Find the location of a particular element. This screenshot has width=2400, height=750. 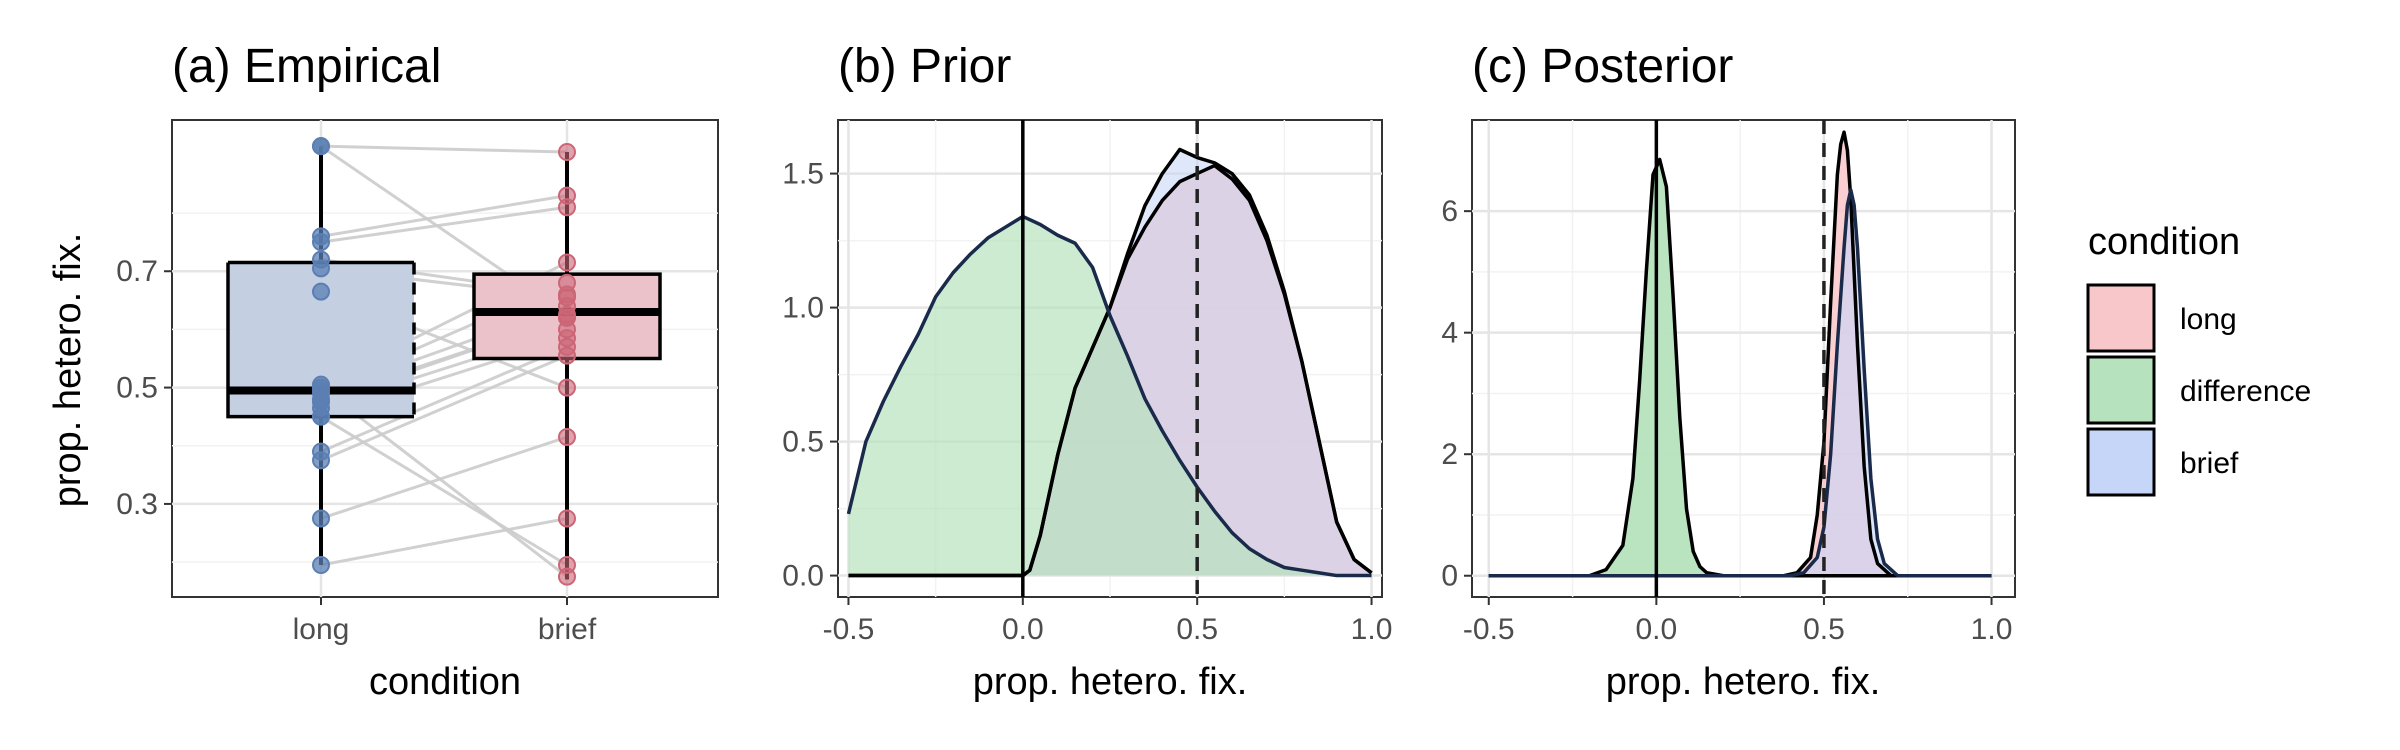

legend-items: long difference brief is located at coordinates (2198, 390).